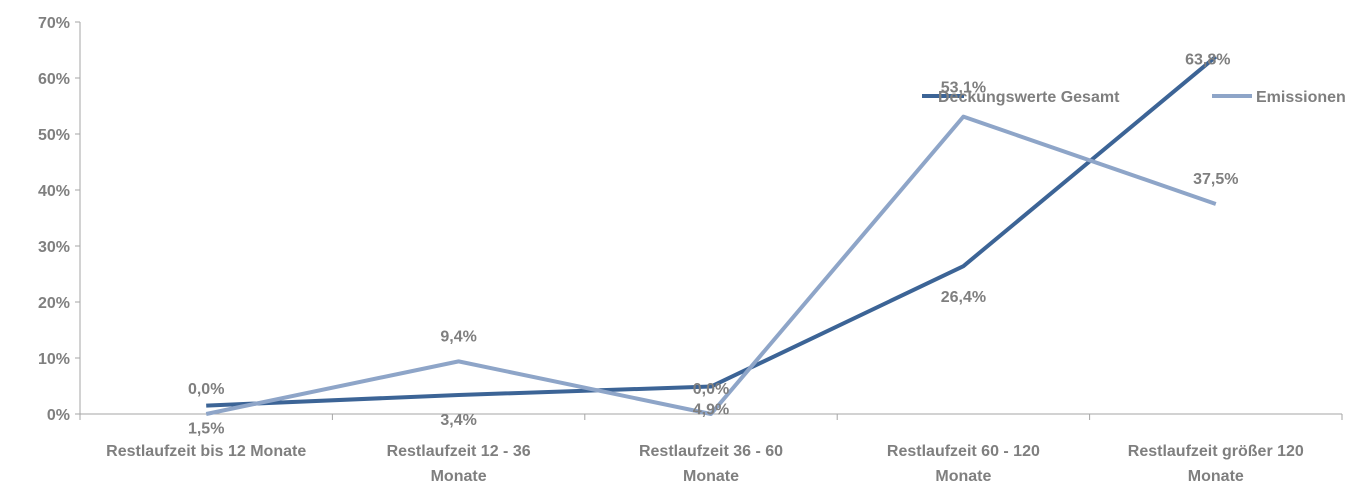 The image size is (1364, 491). What do you see at coordinates (59, 219) in the screenshot?
I see `y-axis-ticks: 0% 10% 20% 30% 40% 50% 60% 70%` at bounding box center [59, 219].